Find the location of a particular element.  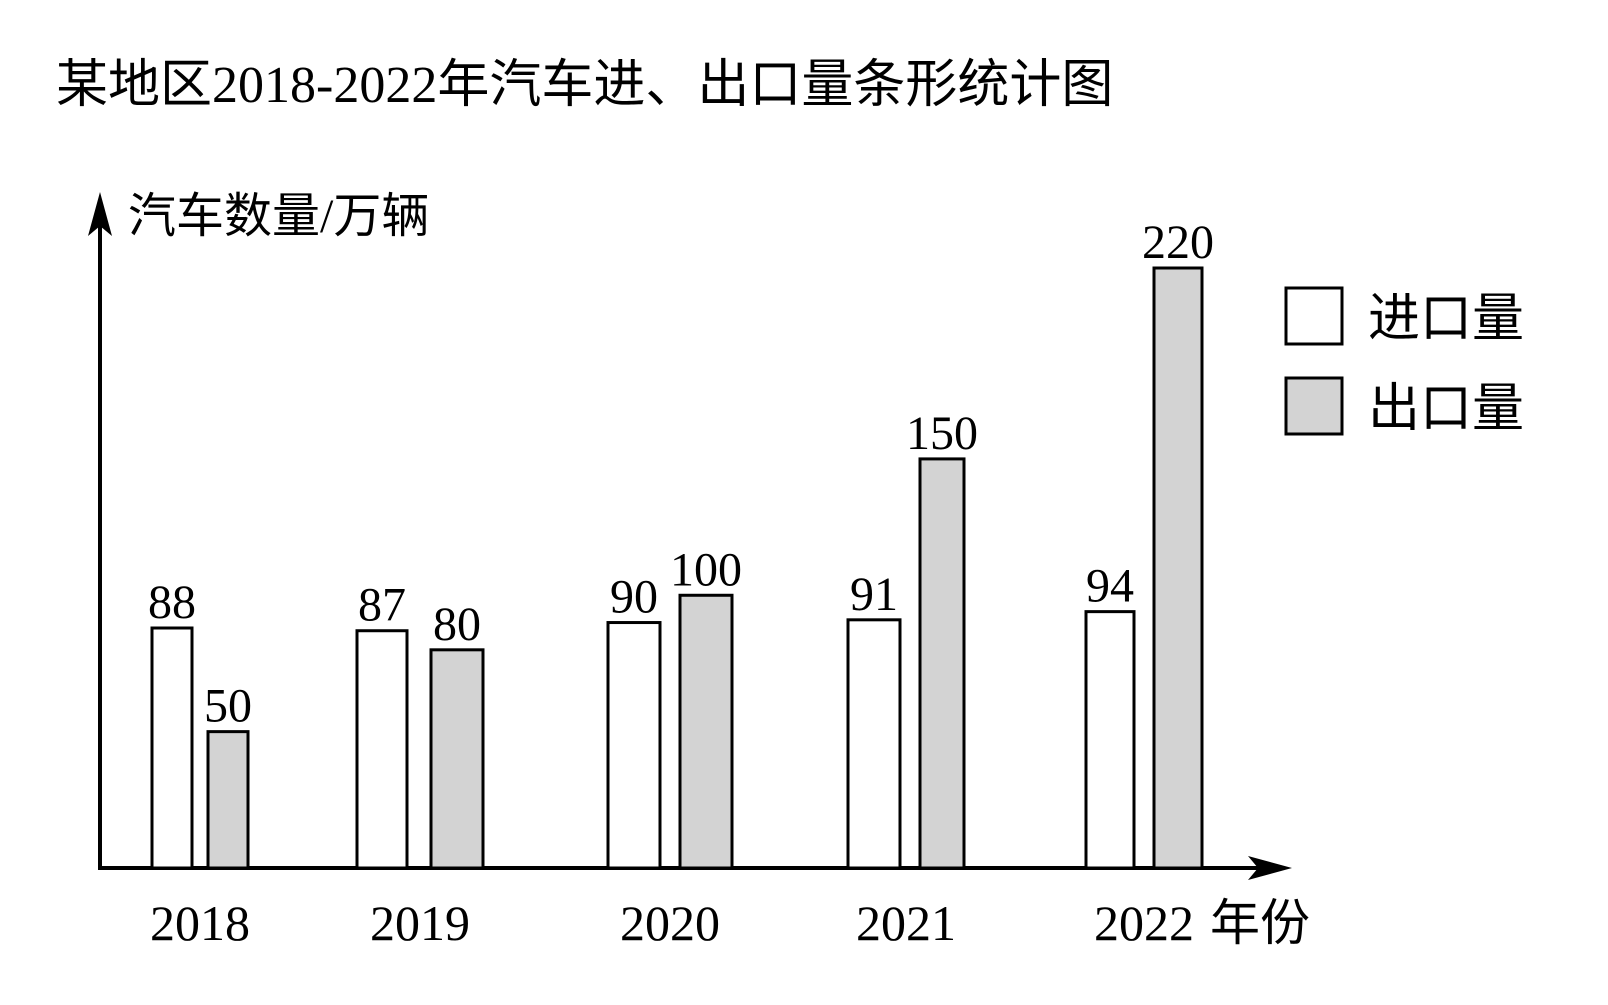

data-label-import-2021: 91 is located at coordinates (874, 594).